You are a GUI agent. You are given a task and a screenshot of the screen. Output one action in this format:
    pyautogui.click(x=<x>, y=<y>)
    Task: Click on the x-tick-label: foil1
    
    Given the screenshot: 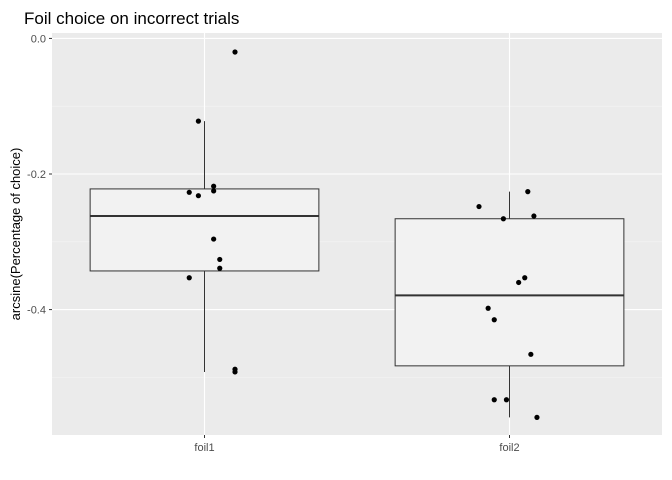 What is the action you would take?
    pyautogui.click(x=204, y=448)
    